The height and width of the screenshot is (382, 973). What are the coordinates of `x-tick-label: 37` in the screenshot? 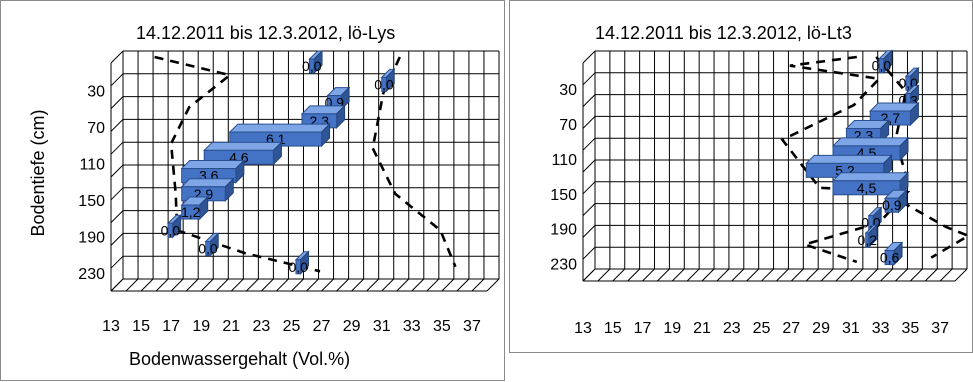 It's located at (940, 328).